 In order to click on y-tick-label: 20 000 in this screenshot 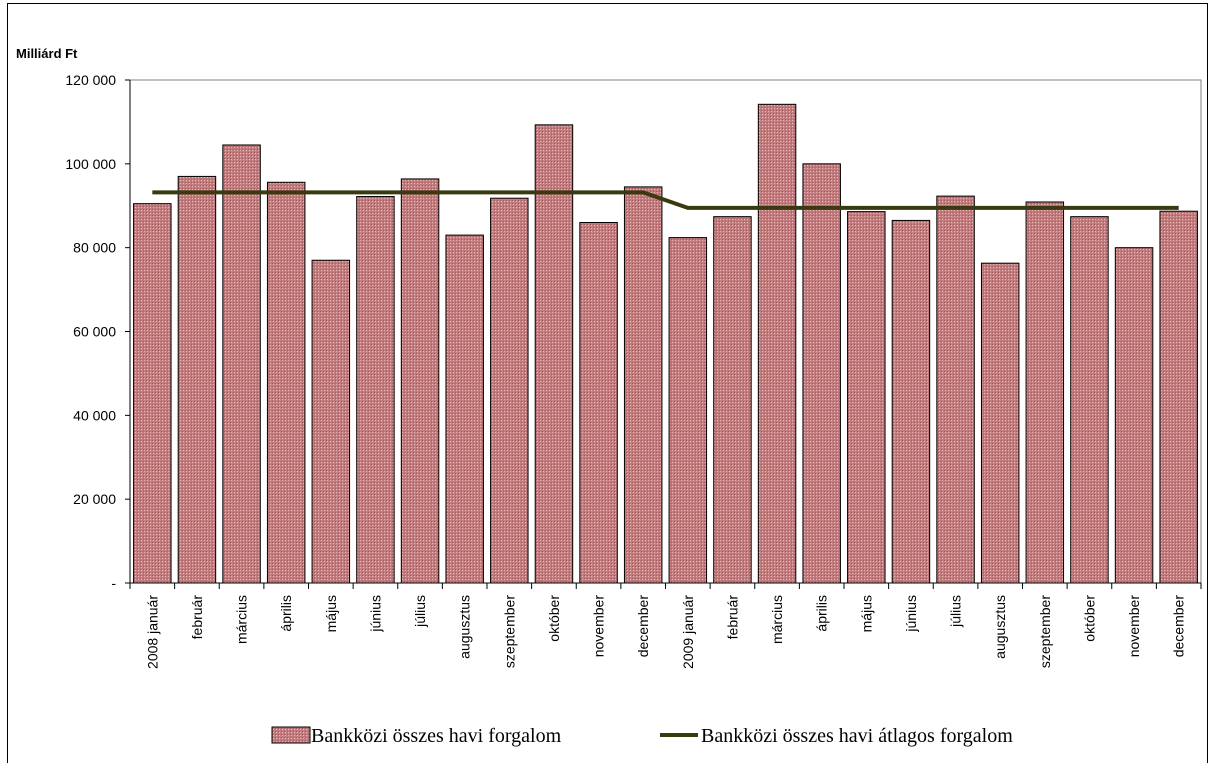, I will do `click(94, 499)`.